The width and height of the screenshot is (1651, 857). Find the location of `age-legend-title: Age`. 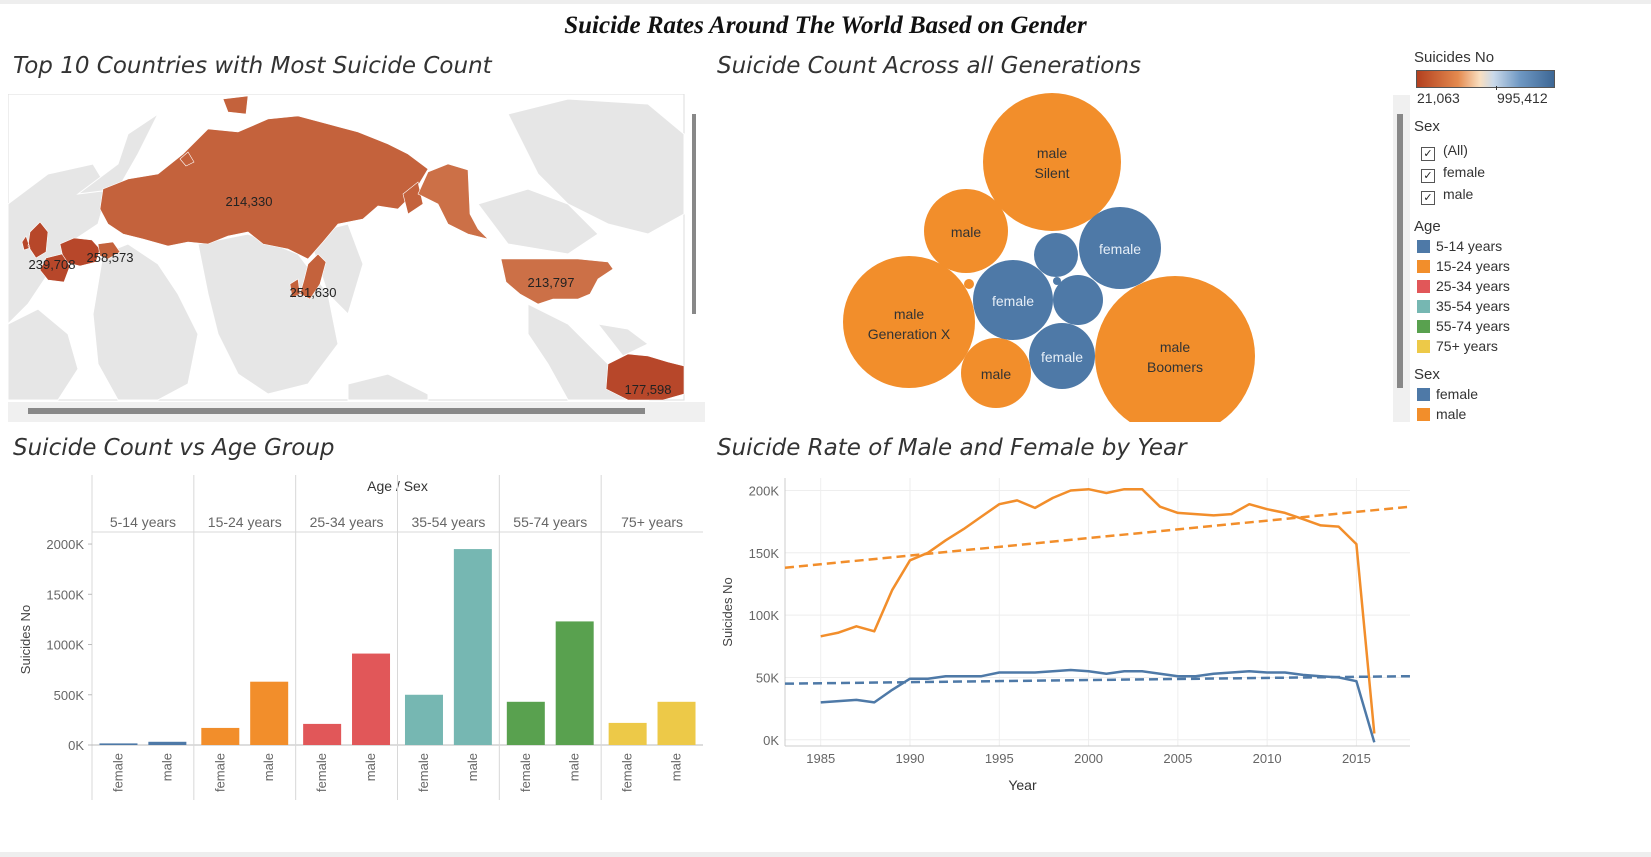

age-legend-title: Age is located at coordinates (1427, 226).